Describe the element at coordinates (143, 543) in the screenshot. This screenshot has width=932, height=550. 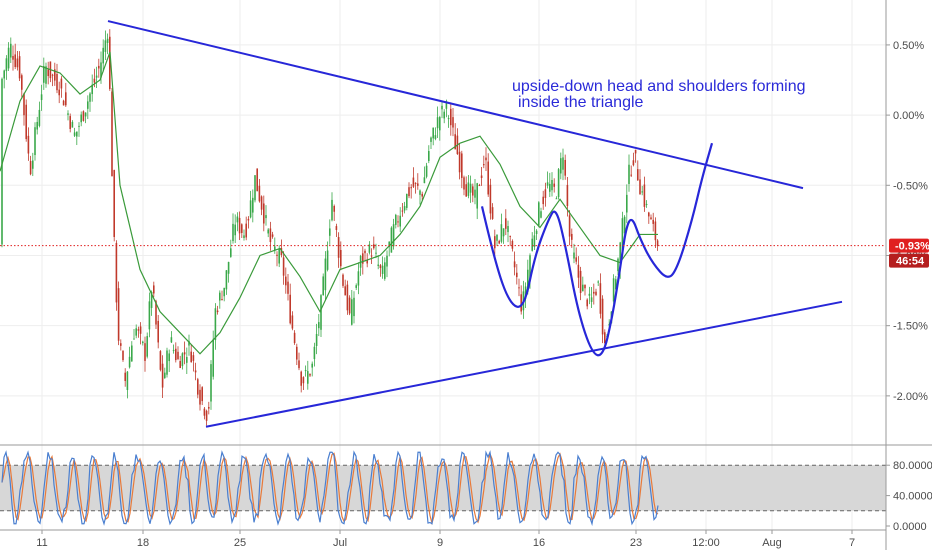
I see `x-tick-label: 18` at that location.